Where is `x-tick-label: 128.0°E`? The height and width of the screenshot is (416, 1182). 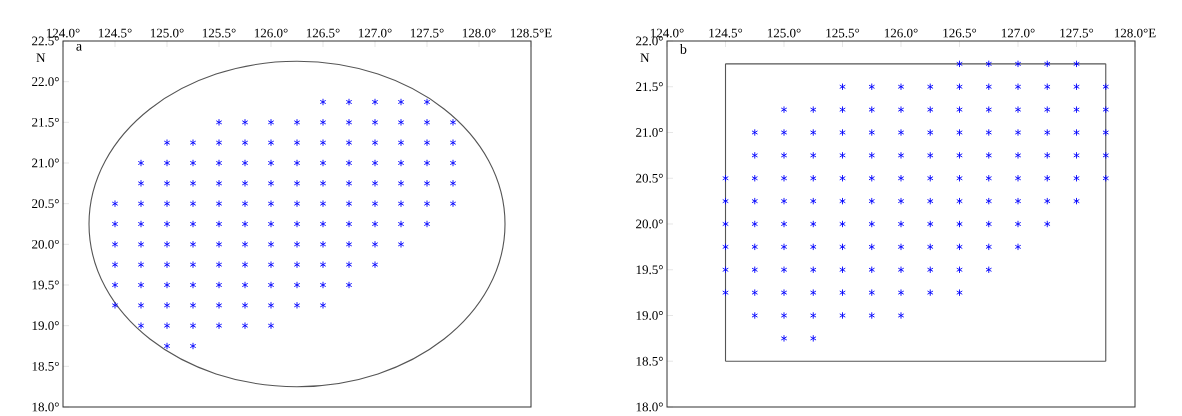
x-tick-label: 128.0°E is located at coordinates (1135, 33).